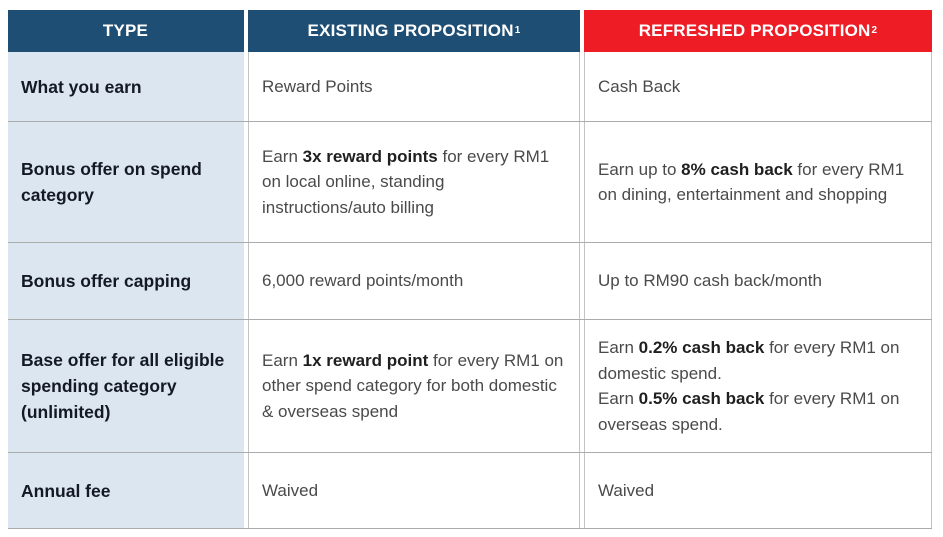  Describe the element at coordinates (66, 490) in the screenshot. I see `type-label: Annual fee` at that location.